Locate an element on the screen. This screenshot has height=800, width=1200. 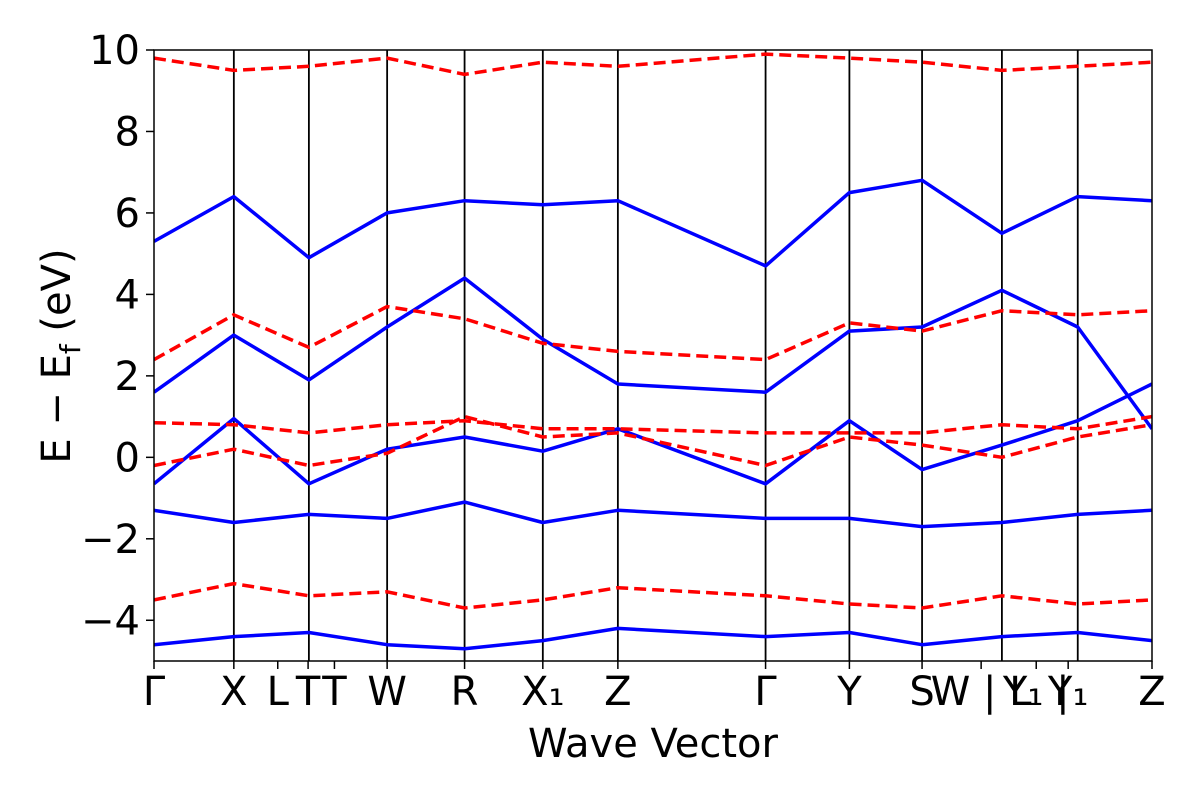
y-tick-label: −4 is located at coordinates (110, 621).